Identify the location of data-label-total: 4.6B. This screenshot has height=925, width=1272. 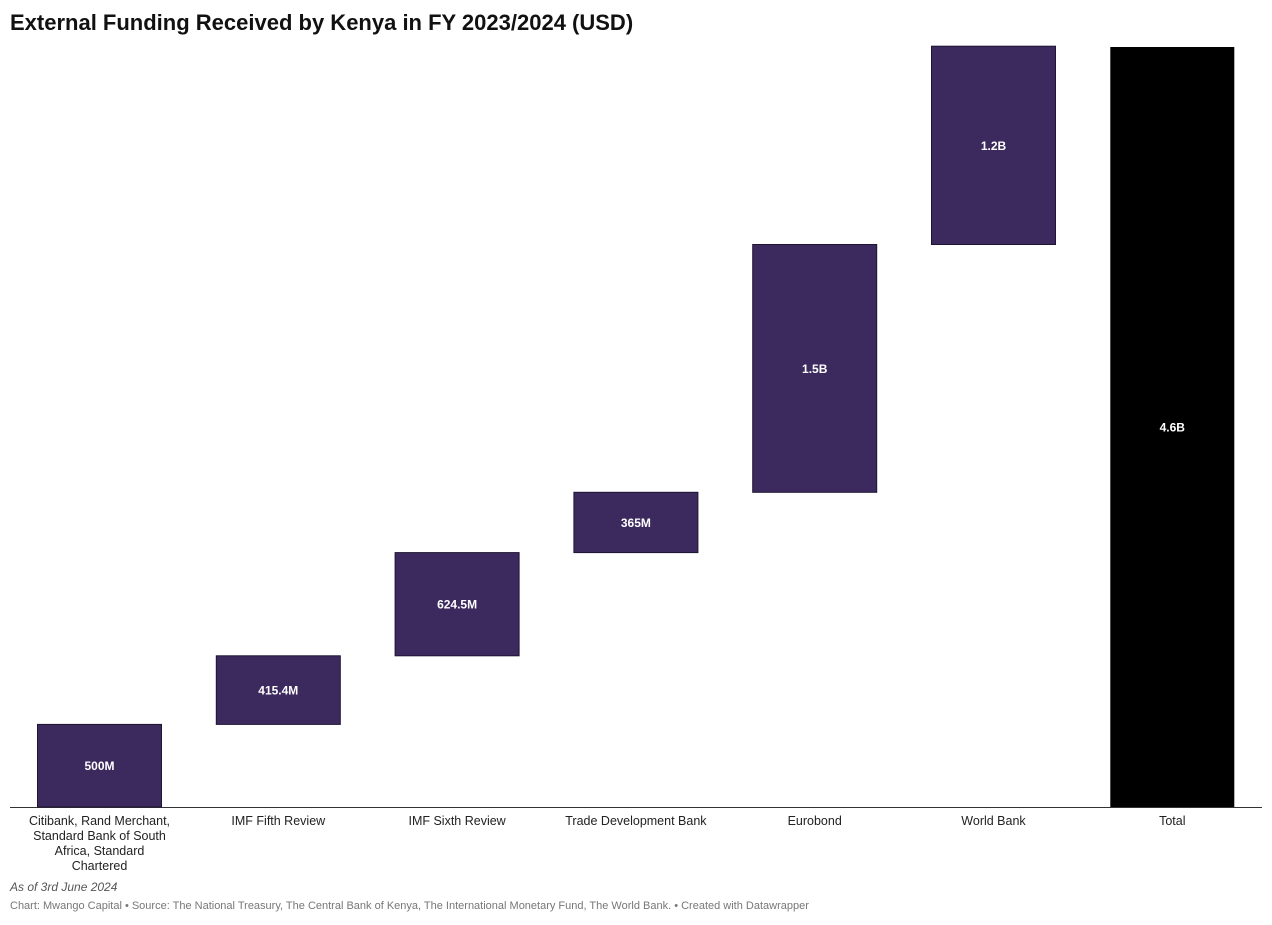
(1173, 428).